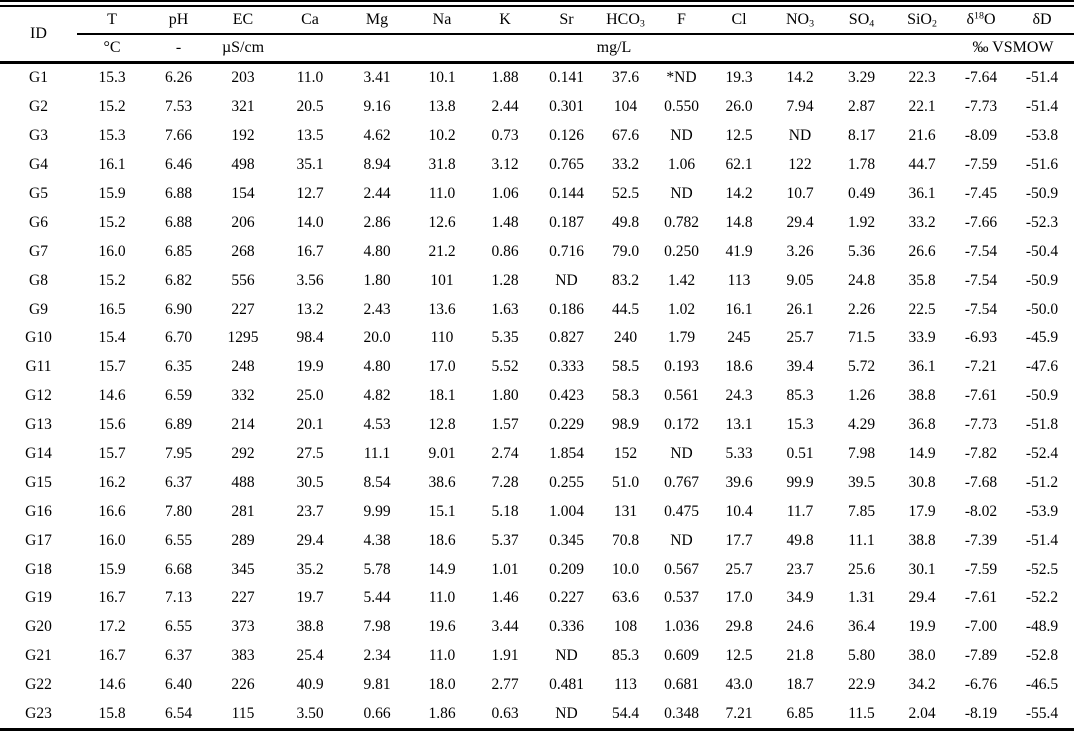  I want to click on cell-G7-NO3: 3.26, so click(800, 251).